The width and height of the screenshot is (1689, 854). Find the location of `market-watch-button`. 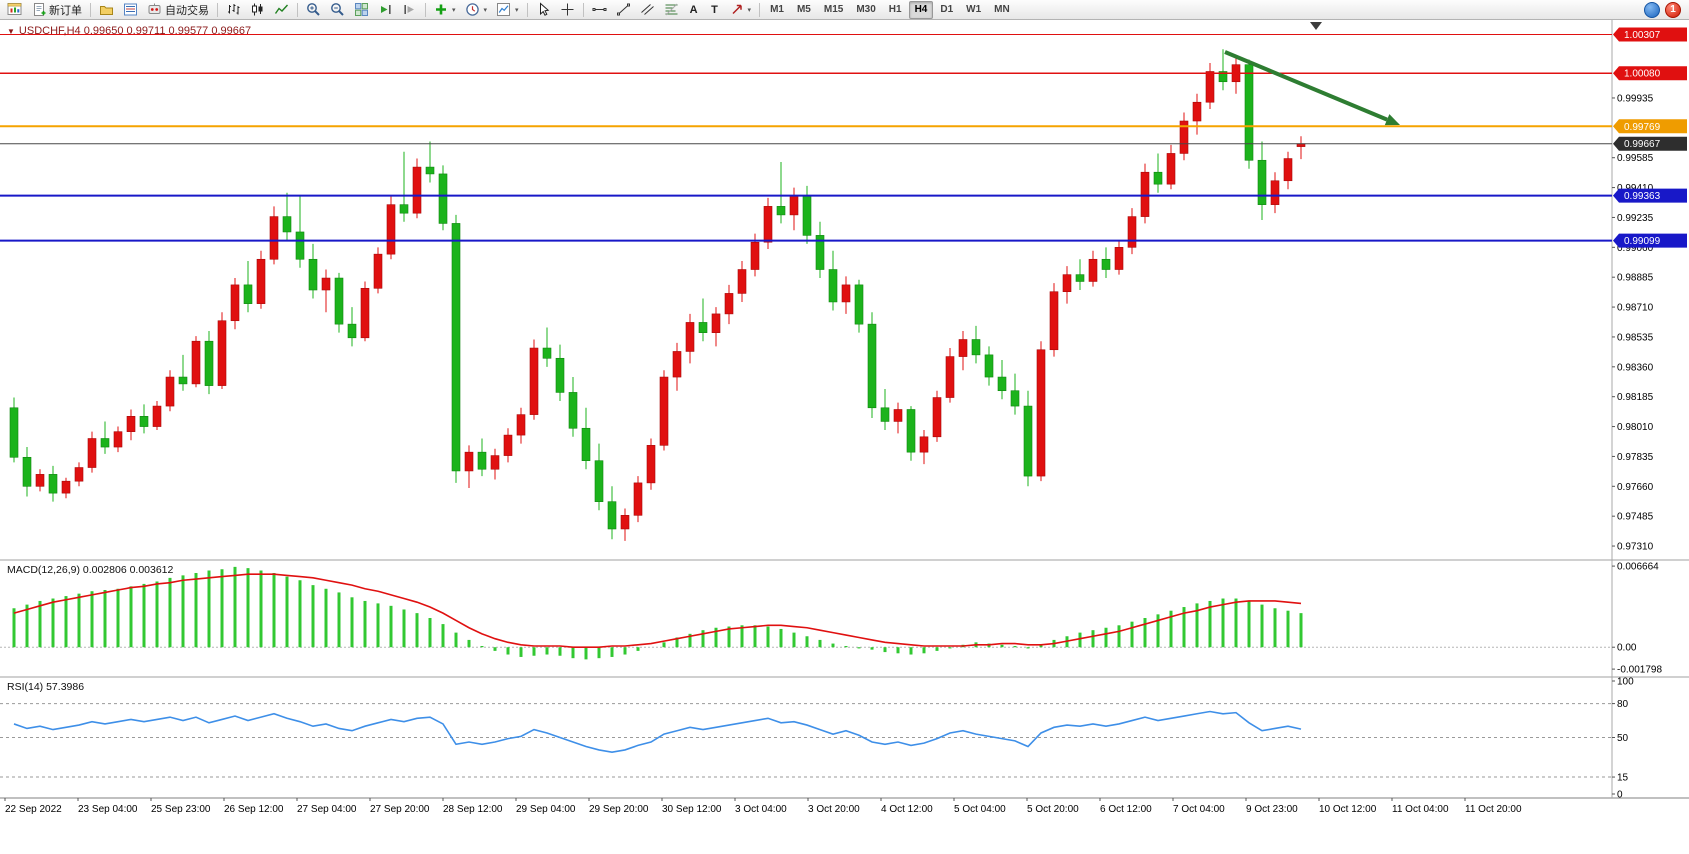

market-watch-button is located at coordinates (130, 10).